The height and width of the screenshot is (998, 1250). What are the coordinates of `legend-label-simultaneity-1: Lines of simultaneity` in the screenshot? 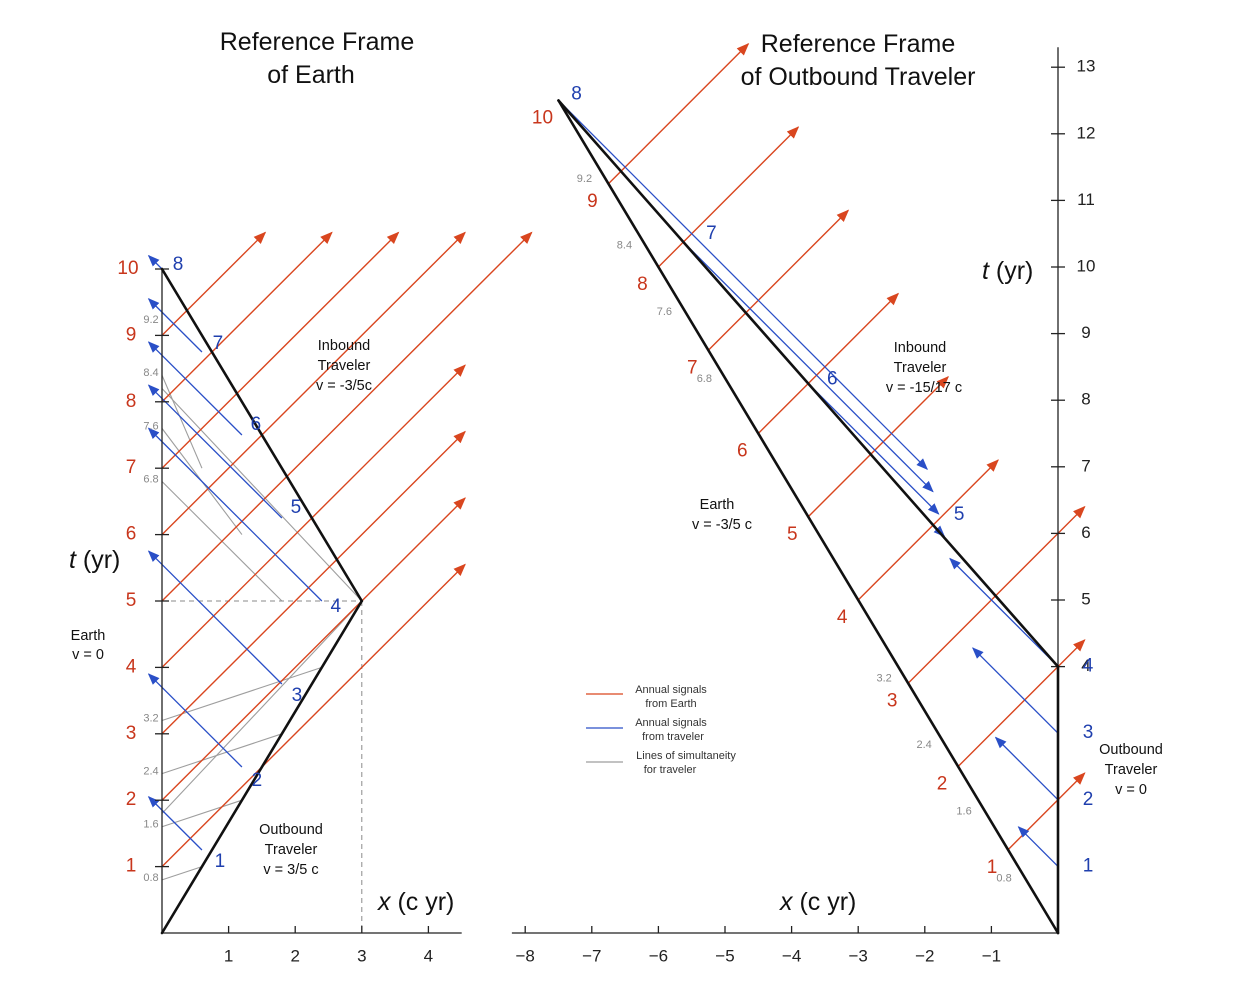 It's located at (686, 756).